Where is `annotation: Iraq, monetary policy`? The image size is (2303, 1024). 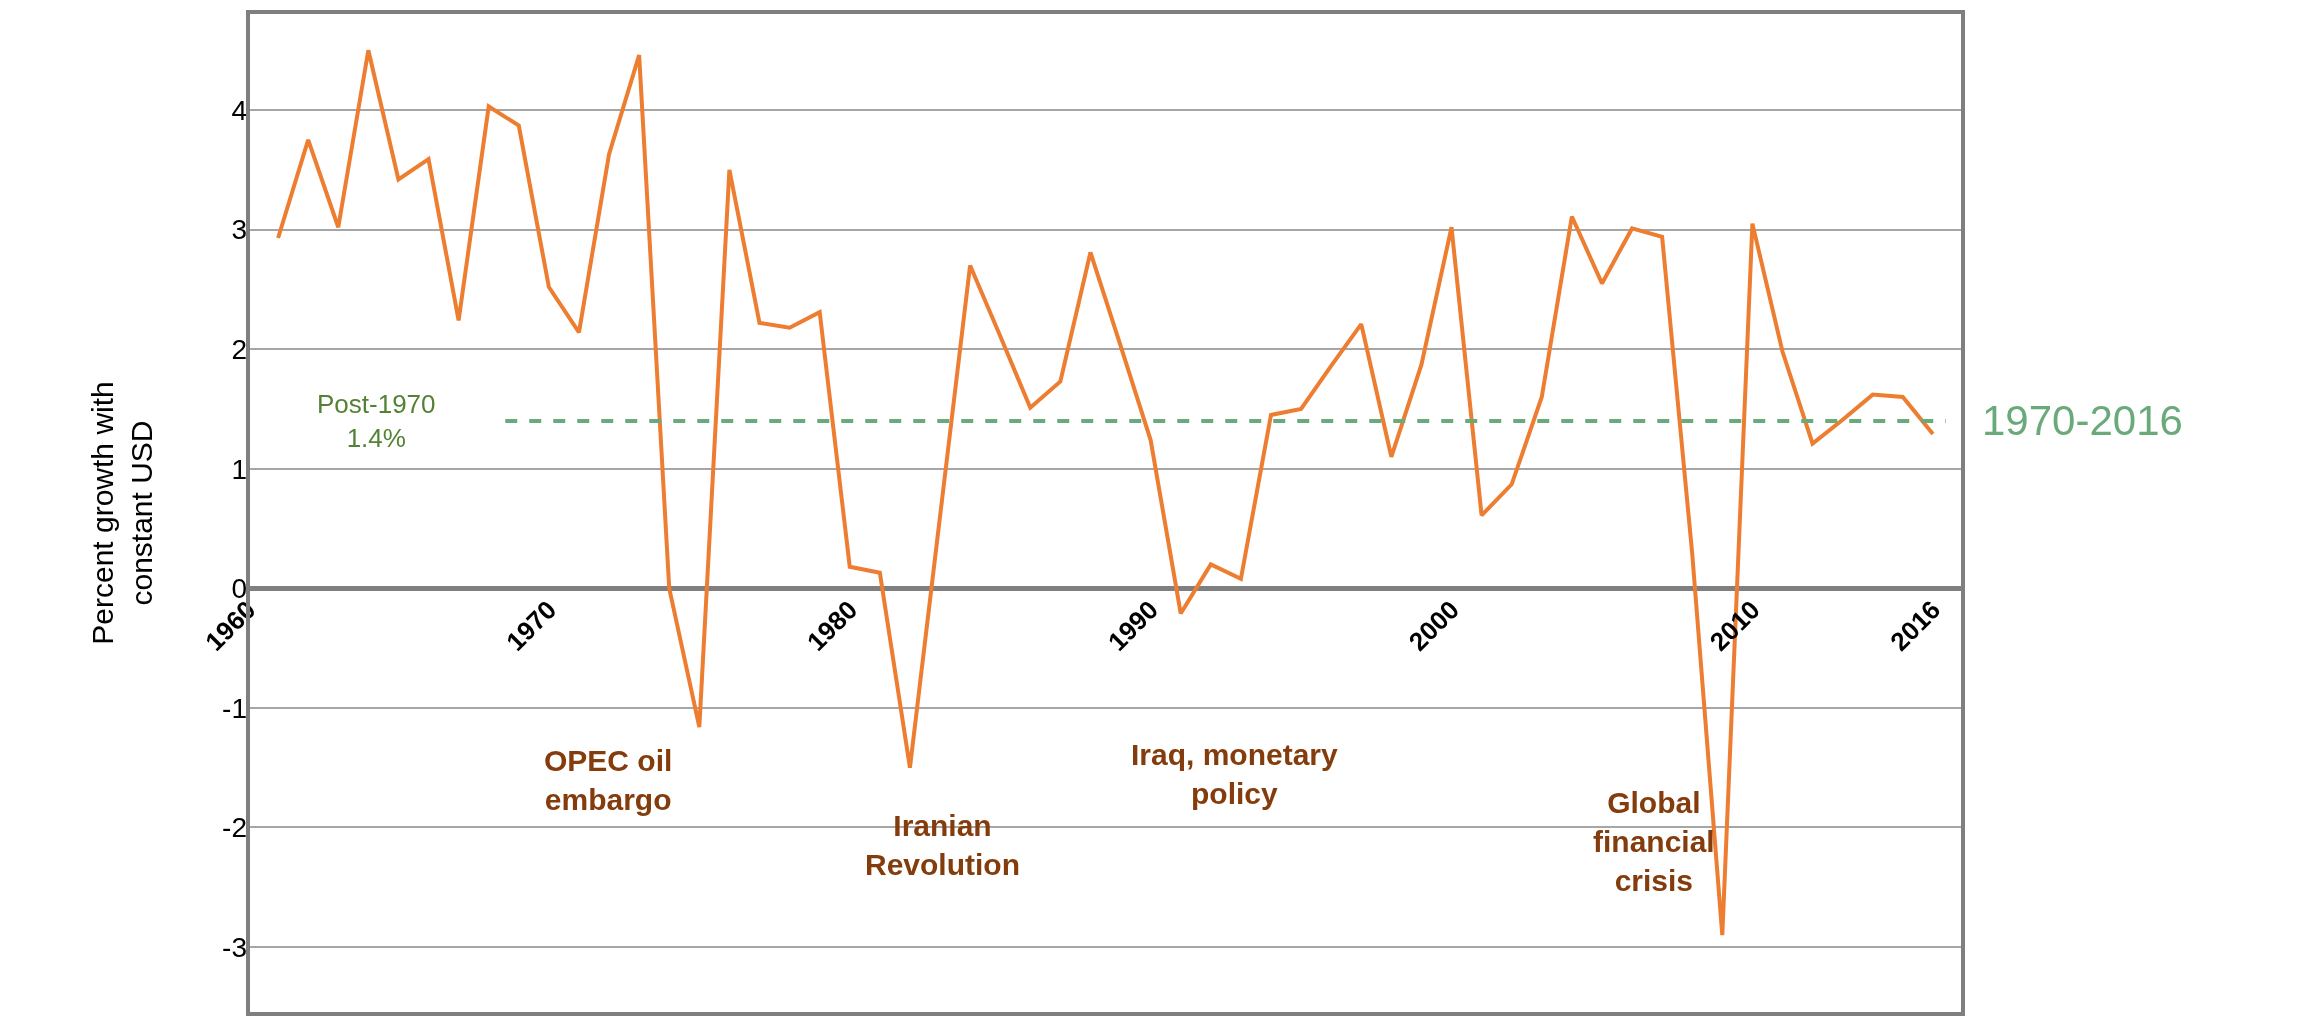 annotation: Iraq, monetary policy is located at coordinates (1235, 774).